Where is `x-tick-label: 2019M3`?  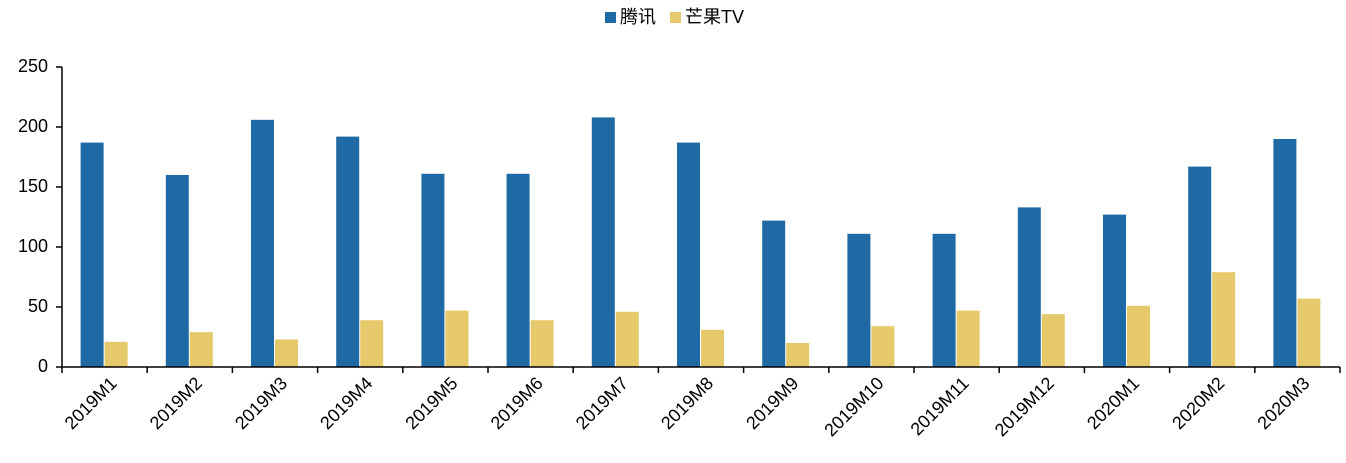 x-tick-label: 2019M3 is located at coordinates (261, 403).